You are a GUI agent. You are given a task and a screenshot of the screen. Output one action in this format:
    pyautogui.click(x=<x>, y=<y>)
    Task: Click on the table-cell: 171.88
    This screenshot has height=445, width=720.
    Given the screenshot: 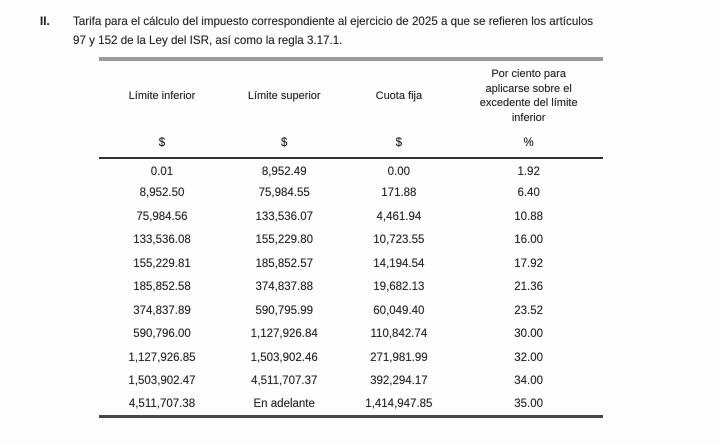 What is the action you would take?
    pyautogui.click(x=399, y=193)
    